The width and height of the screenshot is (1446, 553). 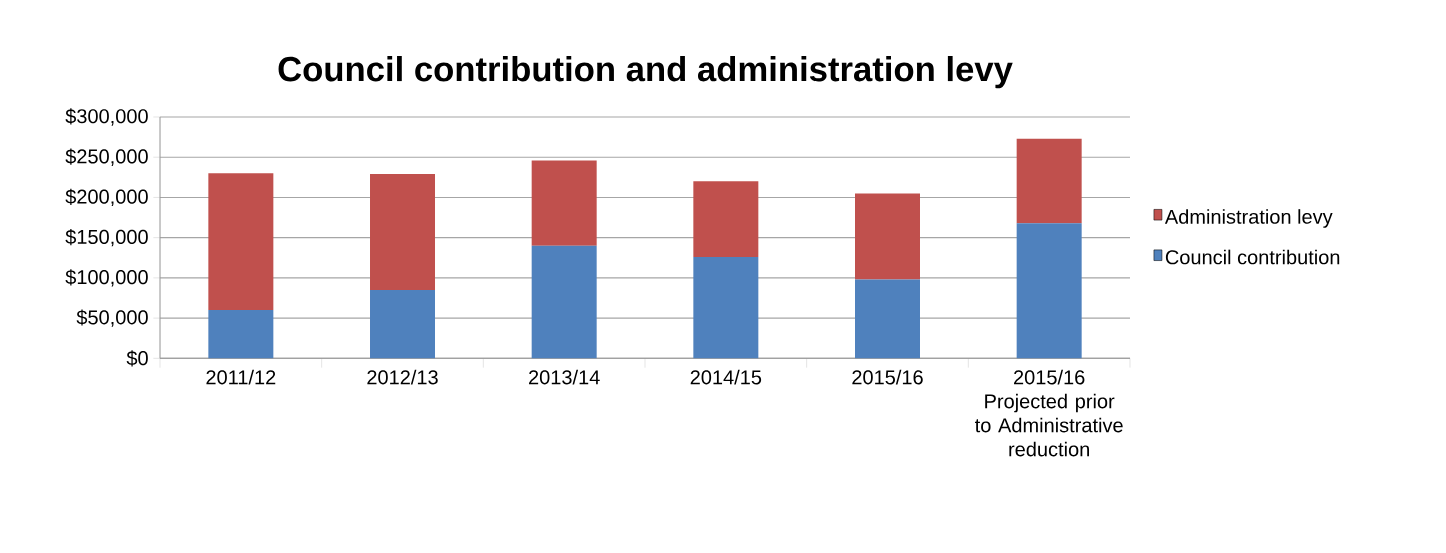 What do you see at coordinates (402, 377) in the screenshot?
I see `x-tick-label: 2012/13` at bounding box center [402, 377].